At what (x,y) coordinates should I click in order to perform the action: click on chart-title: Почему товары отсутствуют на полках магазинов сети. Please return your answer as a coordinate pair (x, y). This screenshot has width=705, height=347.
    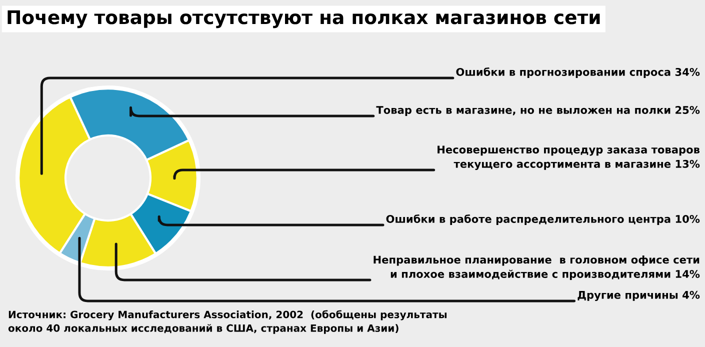
    Looking at the image, I should click on (304, 19).